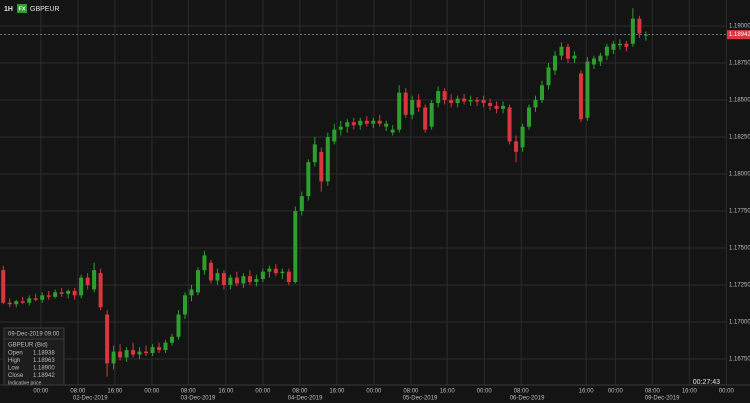  Describe the element at coordinates (44, 376) in the screenshot. I see `info-value: 1.18942` at that location.